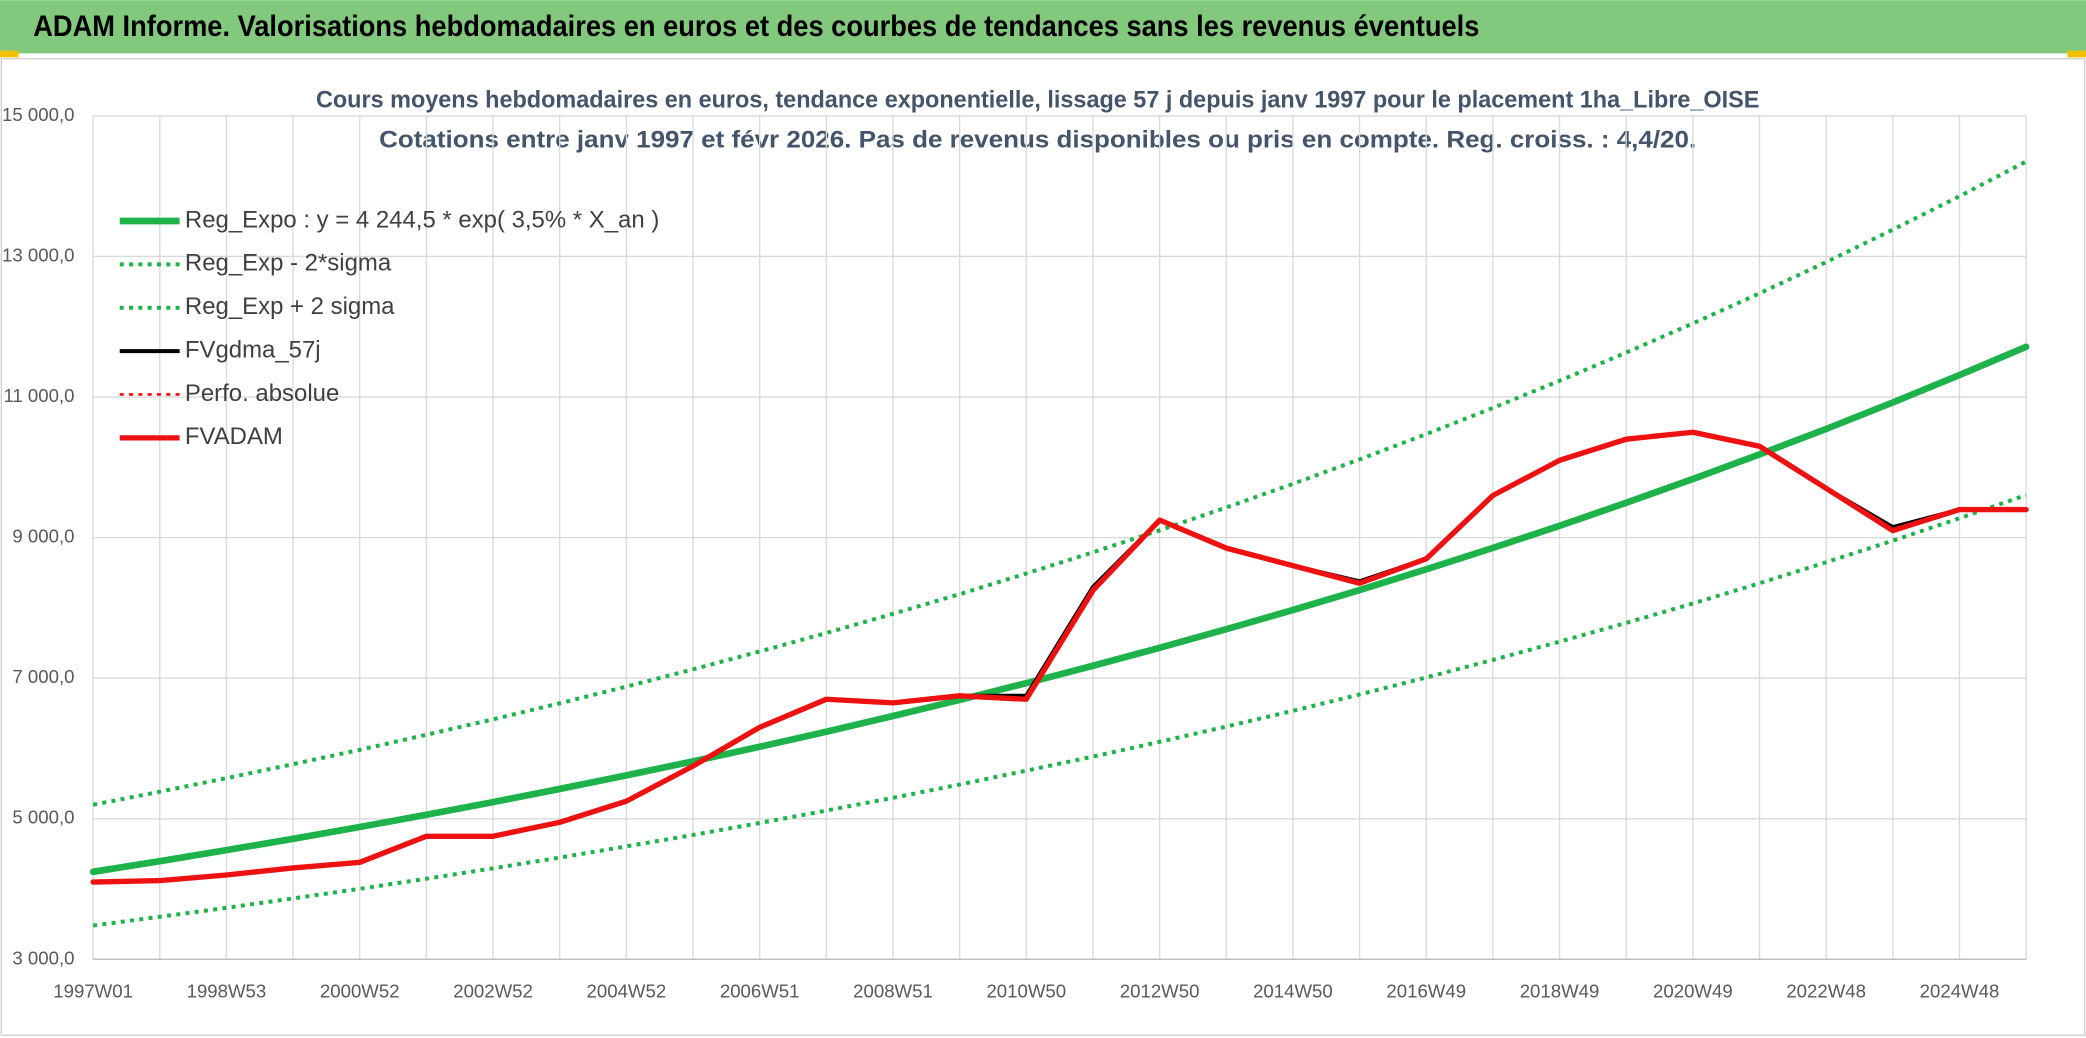 This screenshot has width=2086, height=1038. I want to click on y-tick-label: 7 000,0, so click(43, 676).